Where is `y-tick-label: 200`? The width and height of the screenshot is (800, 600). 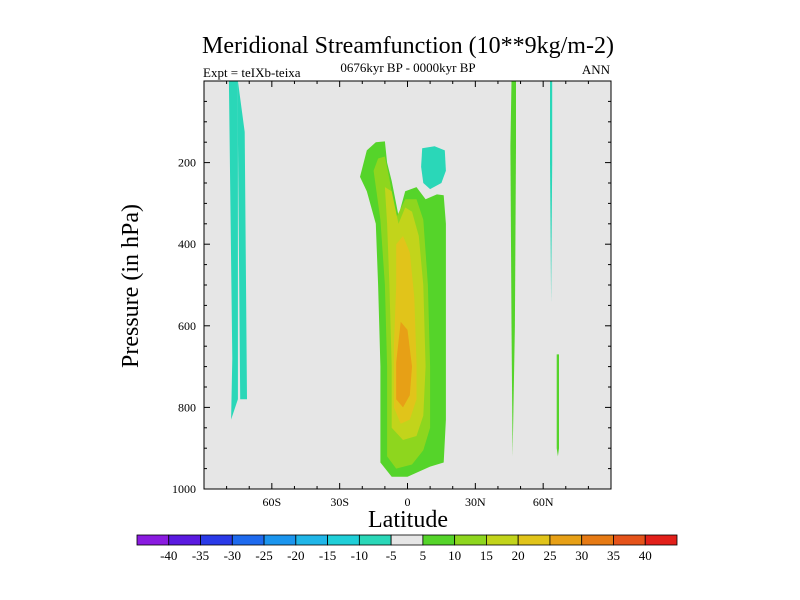 y-tick-label: 200 is located at coordinates (187, 163).